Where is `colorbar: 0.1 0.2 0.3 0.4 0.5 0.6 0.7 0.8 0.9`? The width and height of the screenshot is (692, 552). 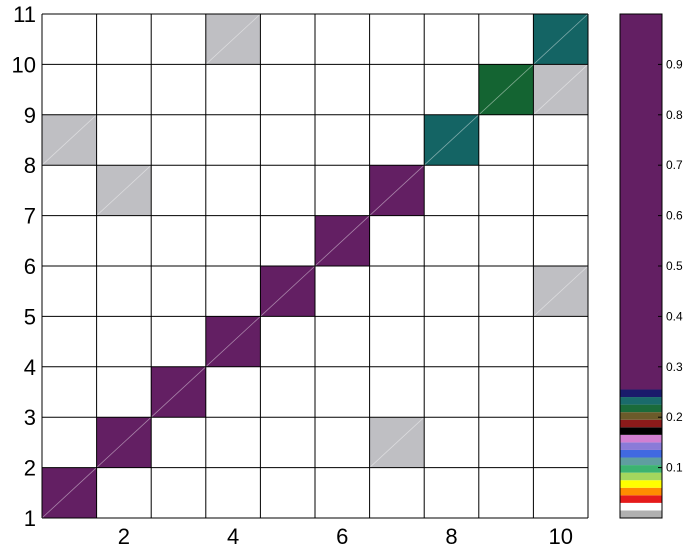
colorbar: 0.1 0.2 0.3 0.4 0.5 0.6 0.7 0.8 0.9 is located at coordinates (651, 266).